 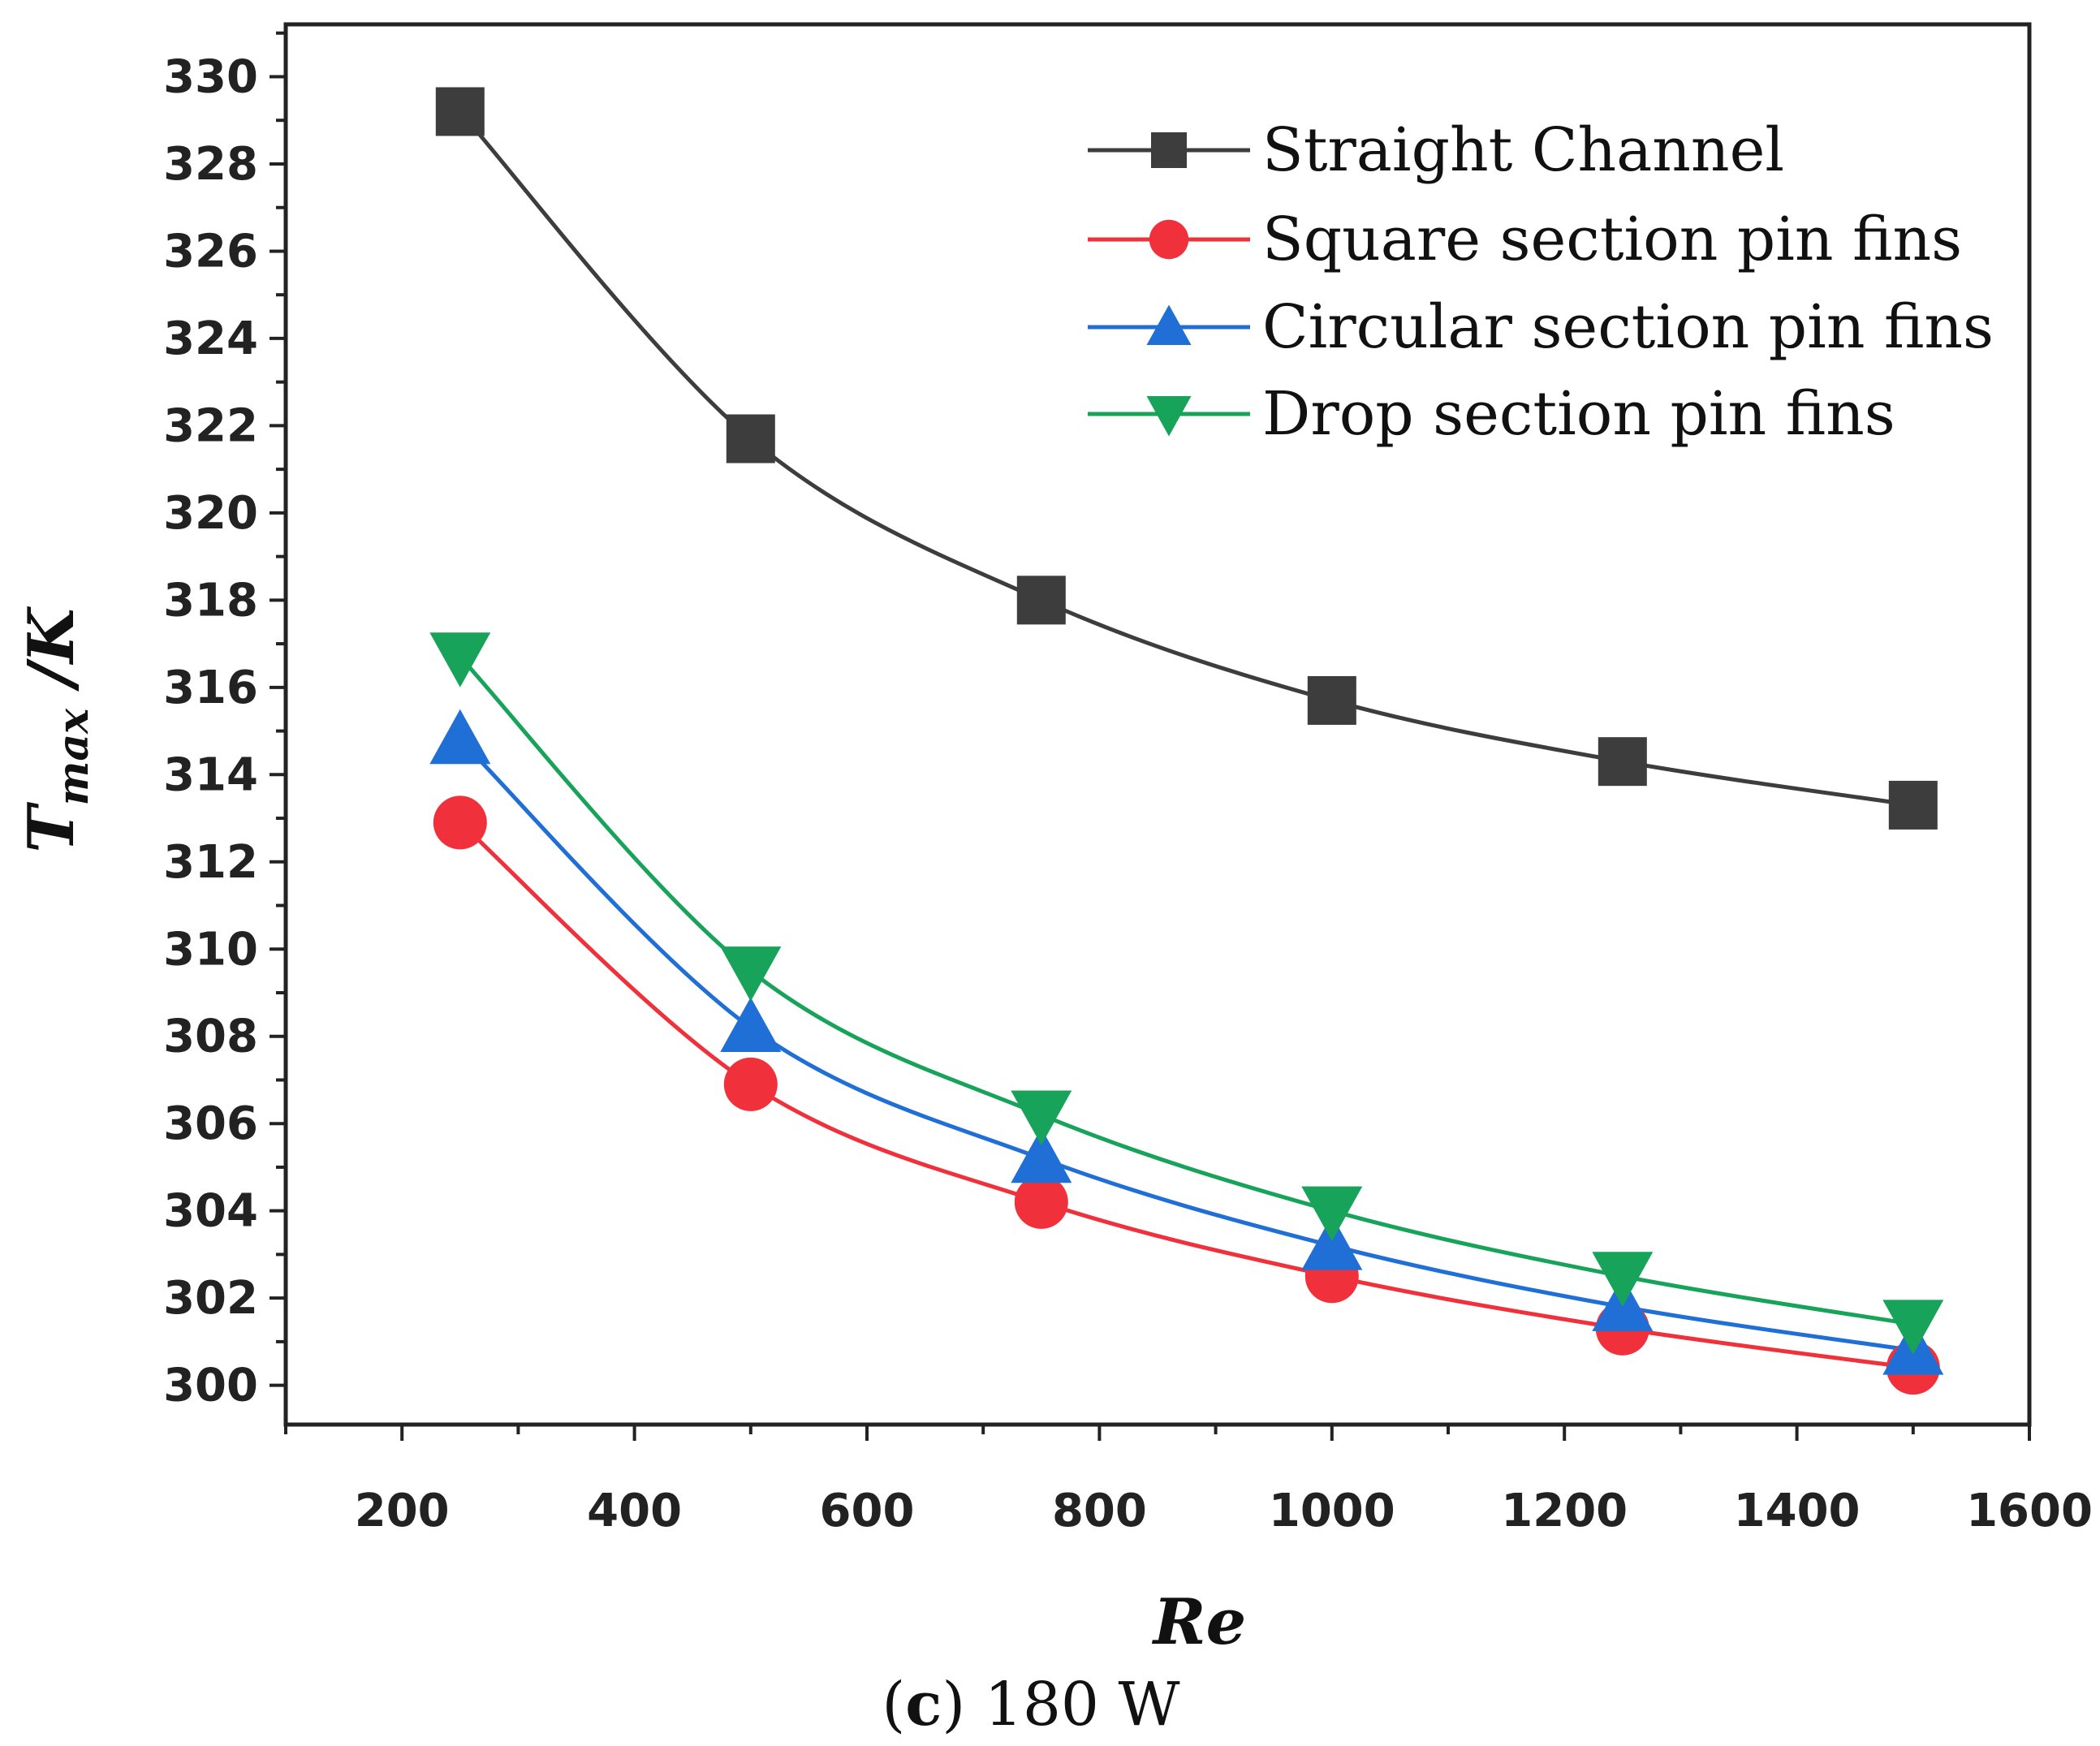 I want to click on y-tick-label: 304, so click(x=210, y=1211).